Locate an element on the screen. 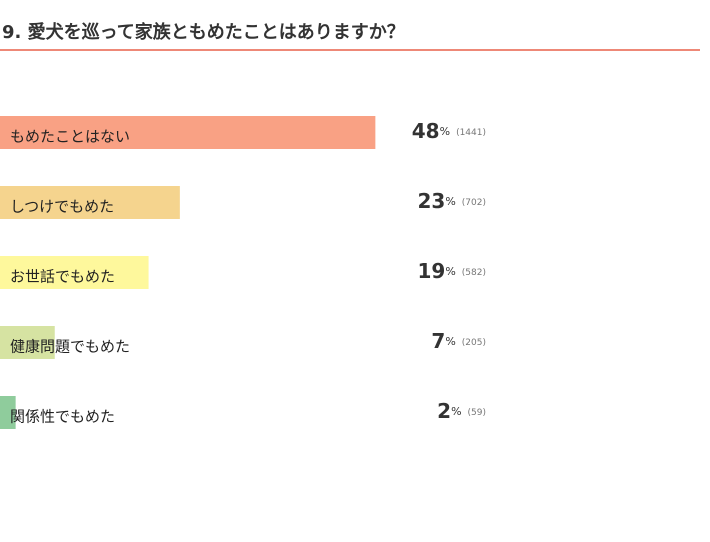 This screenshot has height=542, width=710. value-label: 2% (59) is located at coordinates (461, 411).